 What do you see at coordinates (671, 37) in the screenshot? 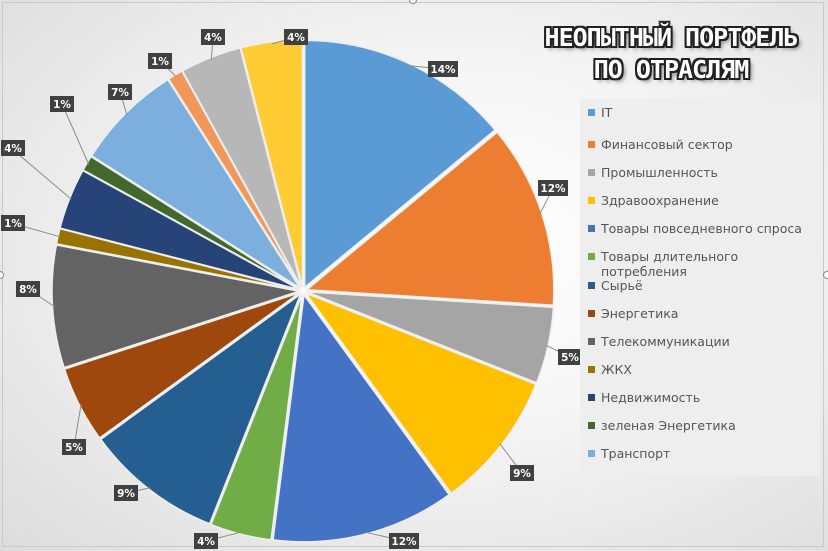
I see `chart-title-line-1: НЕОПЫТНЫЙ ПОРТФЕЛЬ` at bounding box center [671, 37].